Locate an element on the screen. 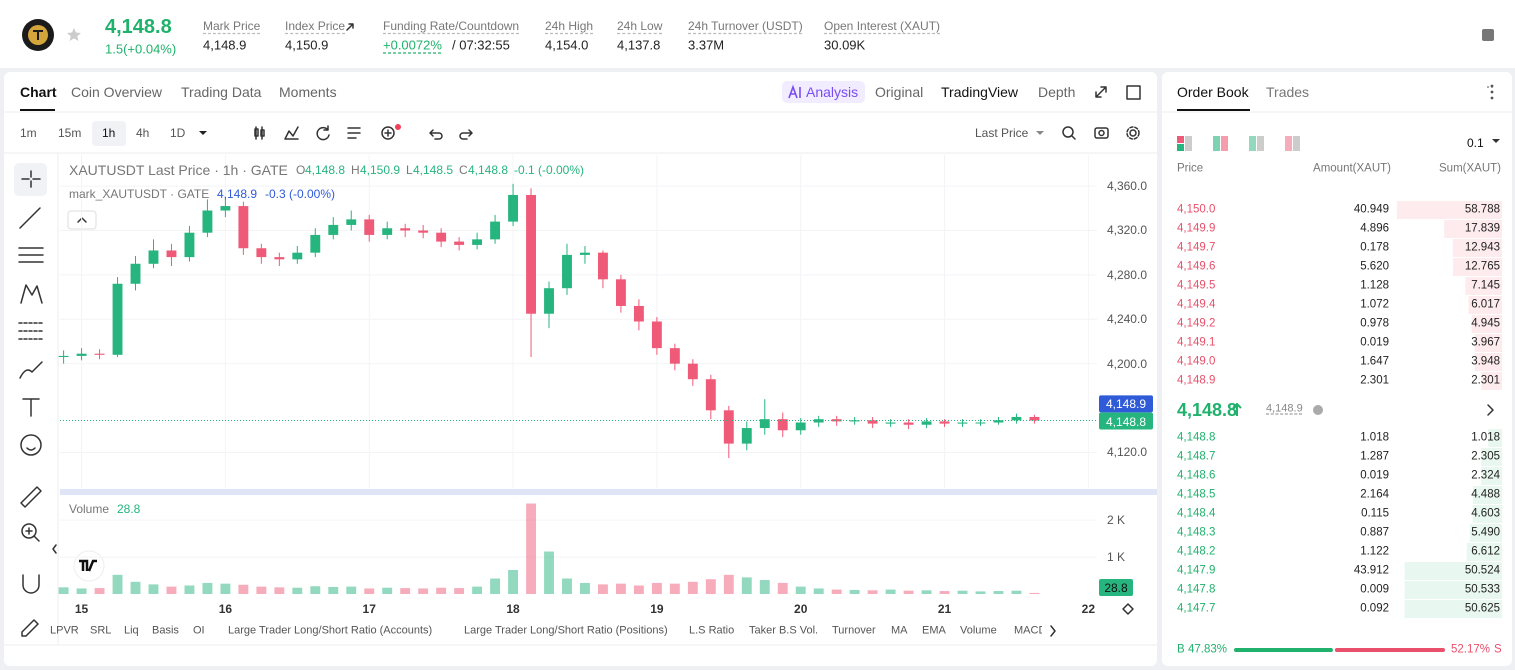  analysis-tab: Analysis is located at coordinates (832, 92).